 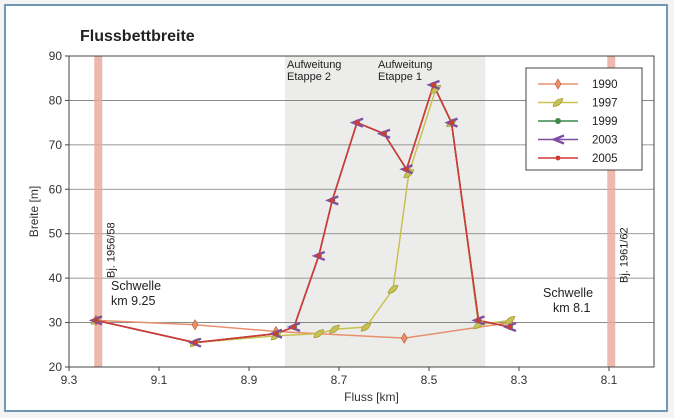 I want to click on x-tick-label: 9.3, so click(x=69, y=380).